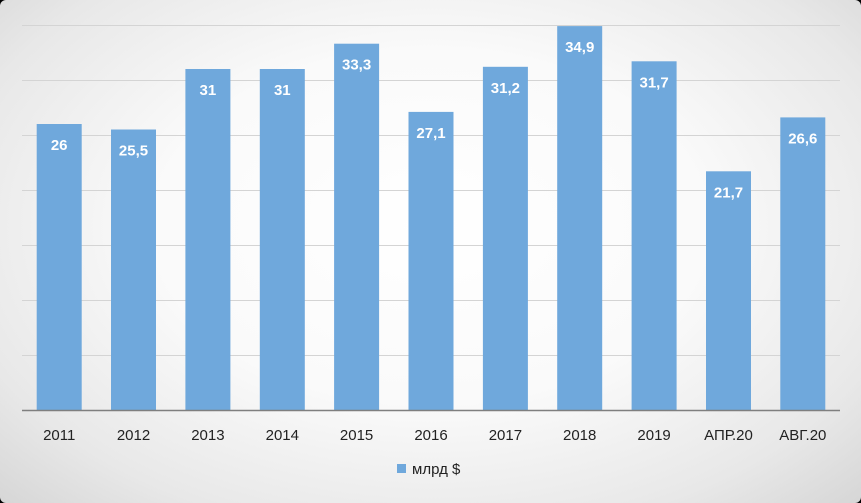 This screenshot has height=503, width=861. Describe the element at coordinates (133, 151) in the screenshot. I see `data-label: 25,5` at that location.